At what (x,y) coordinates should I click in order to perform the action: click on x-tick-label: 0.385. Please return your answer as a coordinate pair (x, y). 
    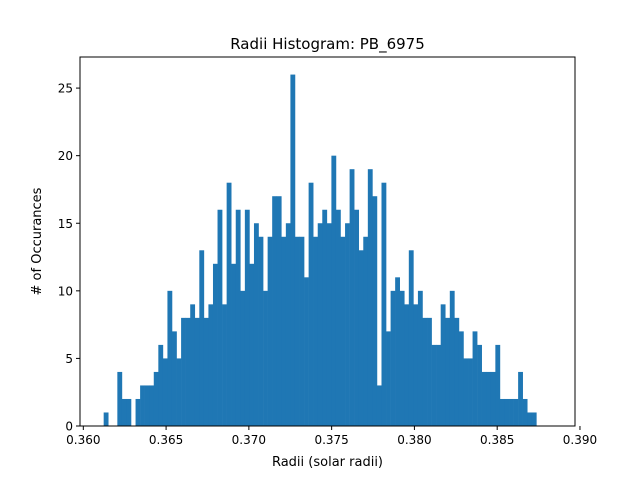
    Looking at the image, I should click on (497, 440).